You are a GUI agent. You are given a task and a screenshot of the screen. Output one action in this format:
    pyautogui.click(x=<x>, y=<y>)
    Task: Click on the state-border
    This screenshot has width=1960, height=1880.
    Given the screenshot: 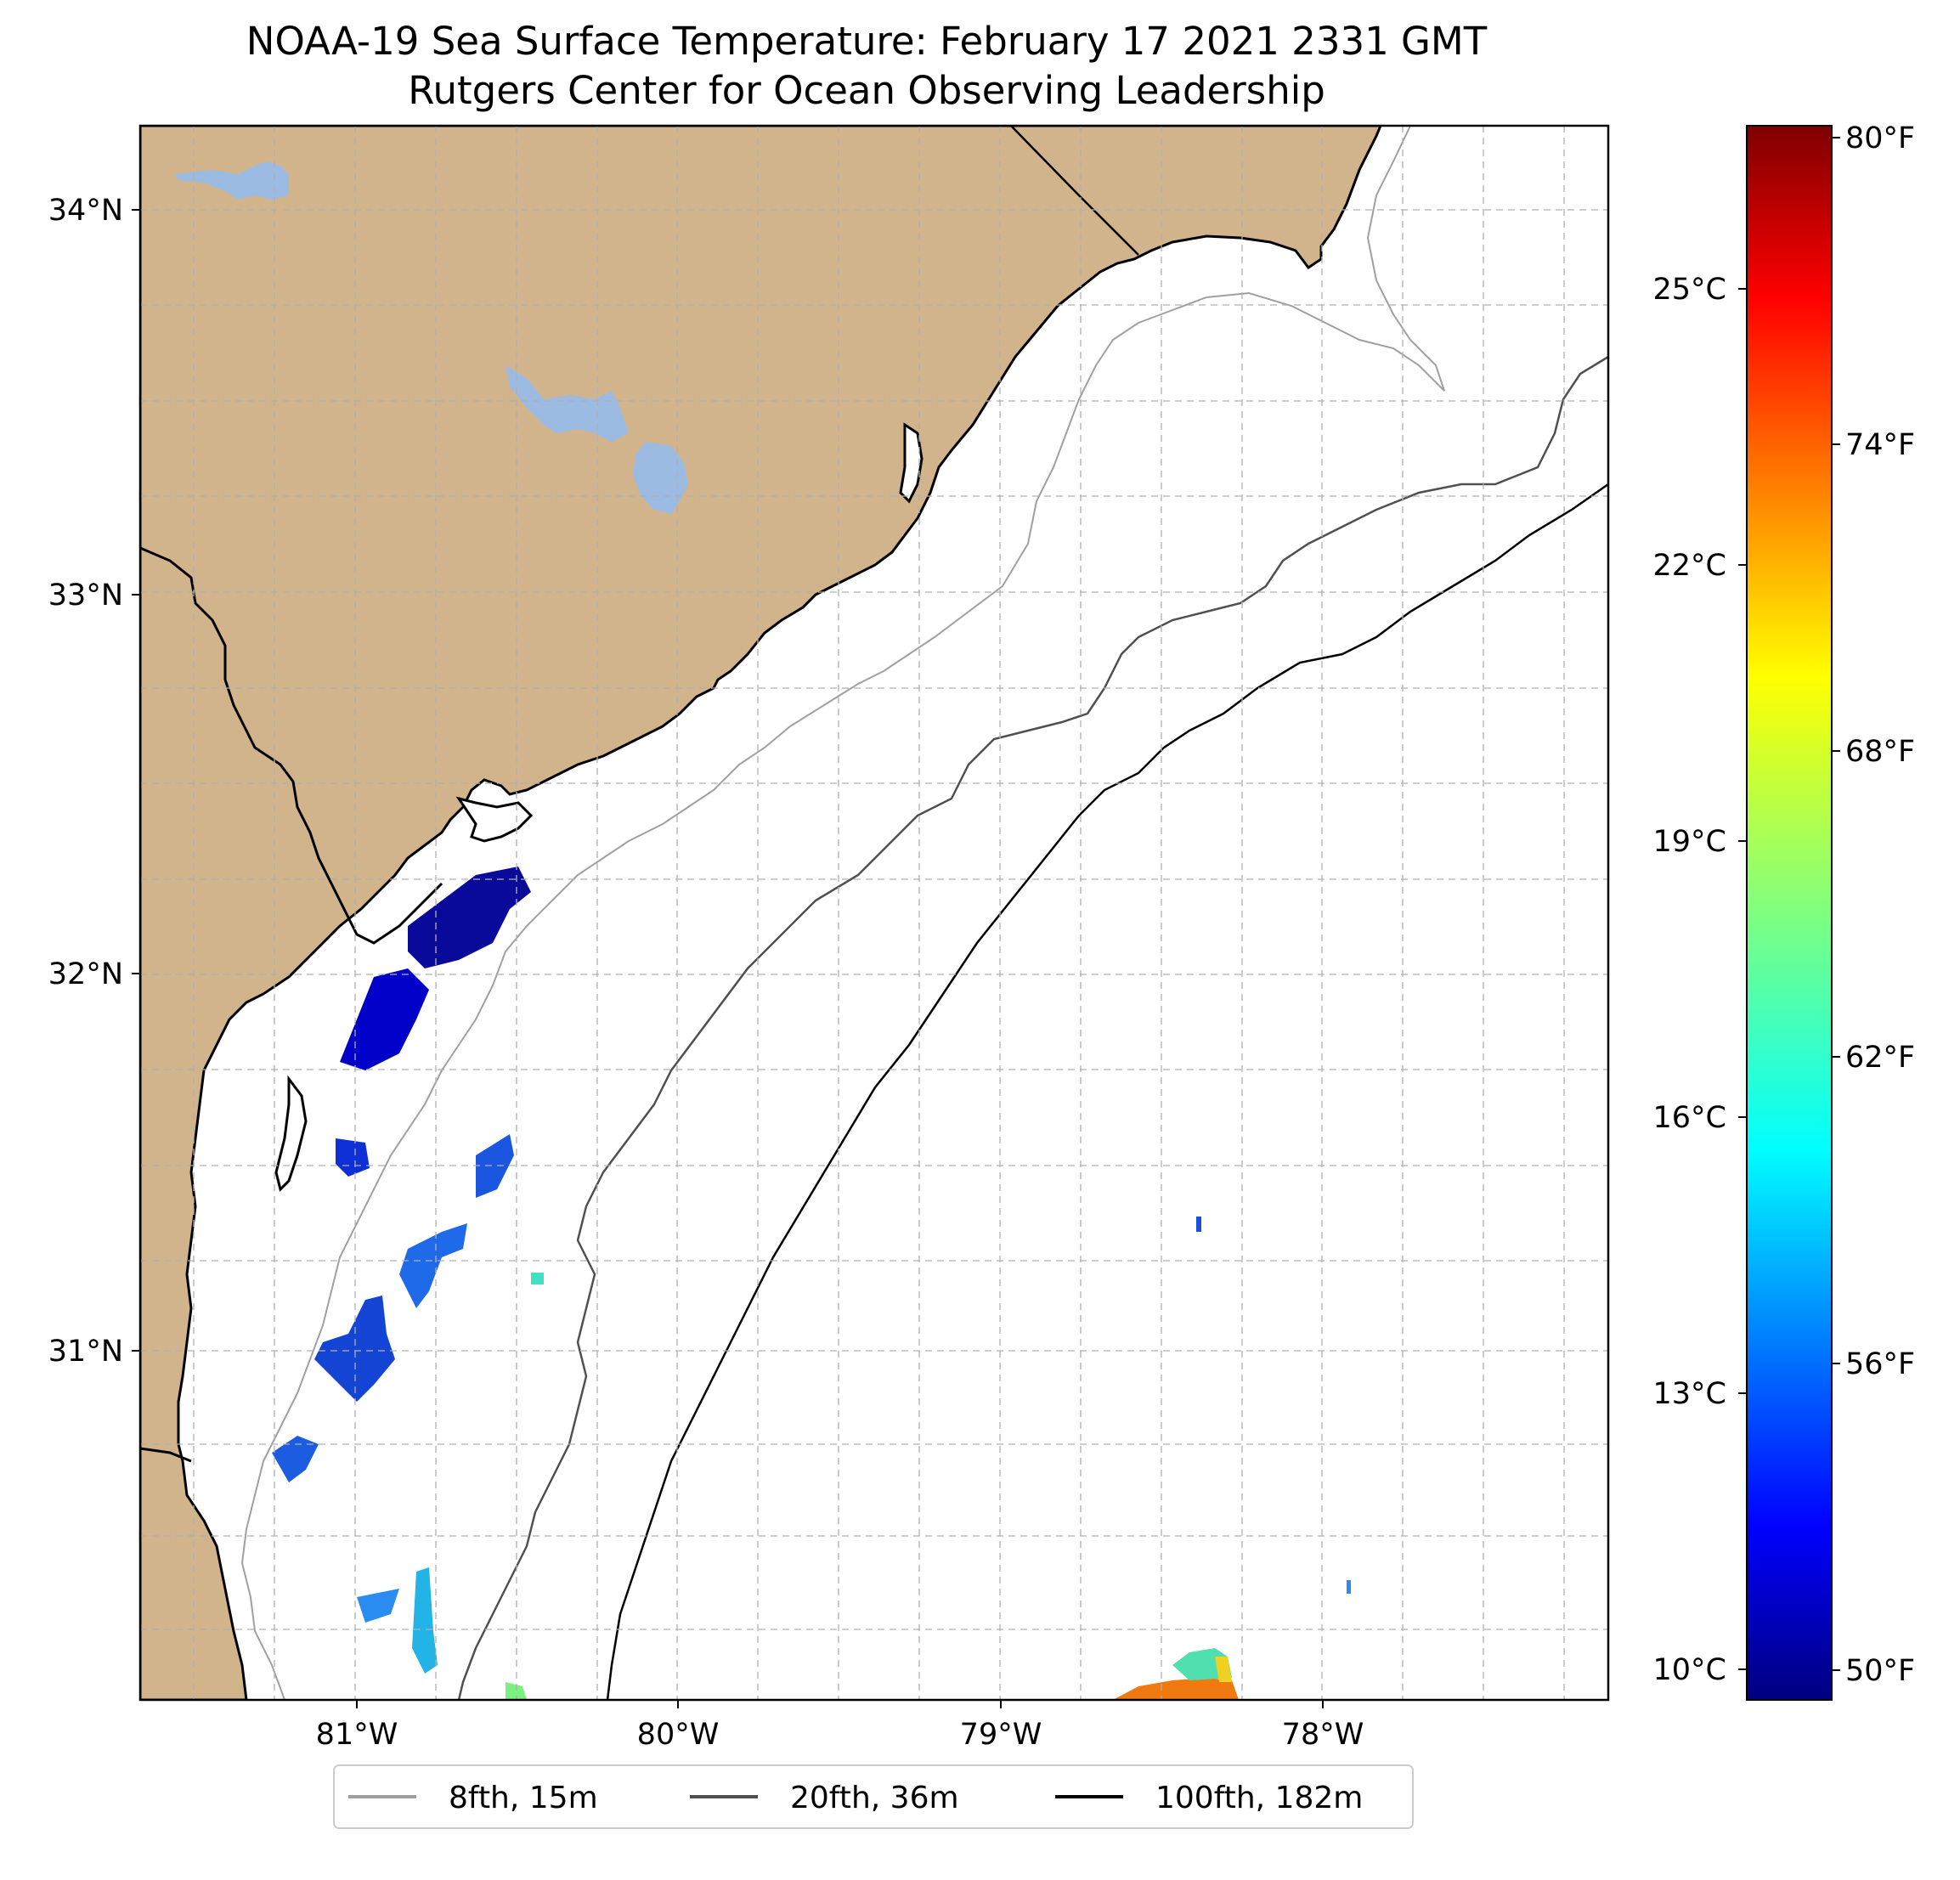 What is the action you would take?
    pyautogui.click(x=1074, y=191)
    